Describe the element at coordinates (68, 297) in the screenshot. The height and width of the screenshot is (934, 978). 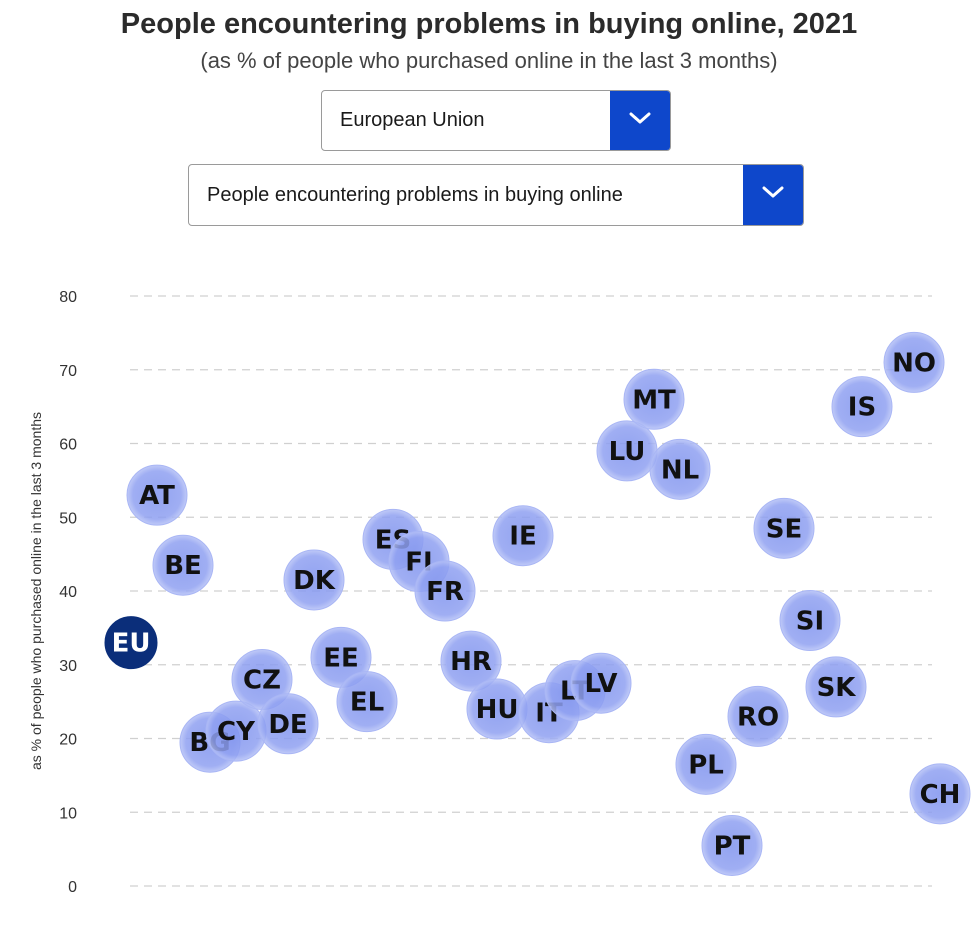
I see `y-tick-label: 80` at that location.